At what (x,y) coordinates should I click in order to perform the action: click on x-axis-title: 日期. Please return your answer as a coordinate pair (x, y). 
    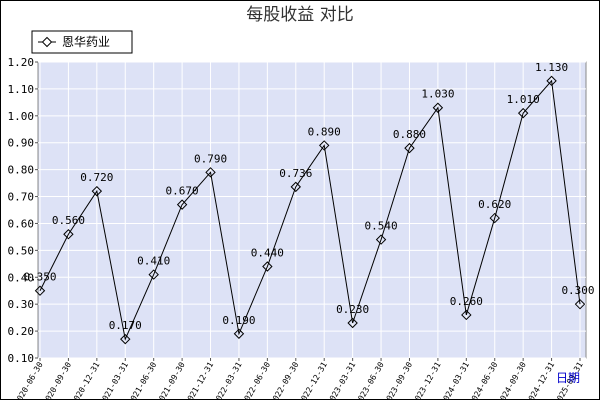
    Looking at the image, I should click on (568, 378).